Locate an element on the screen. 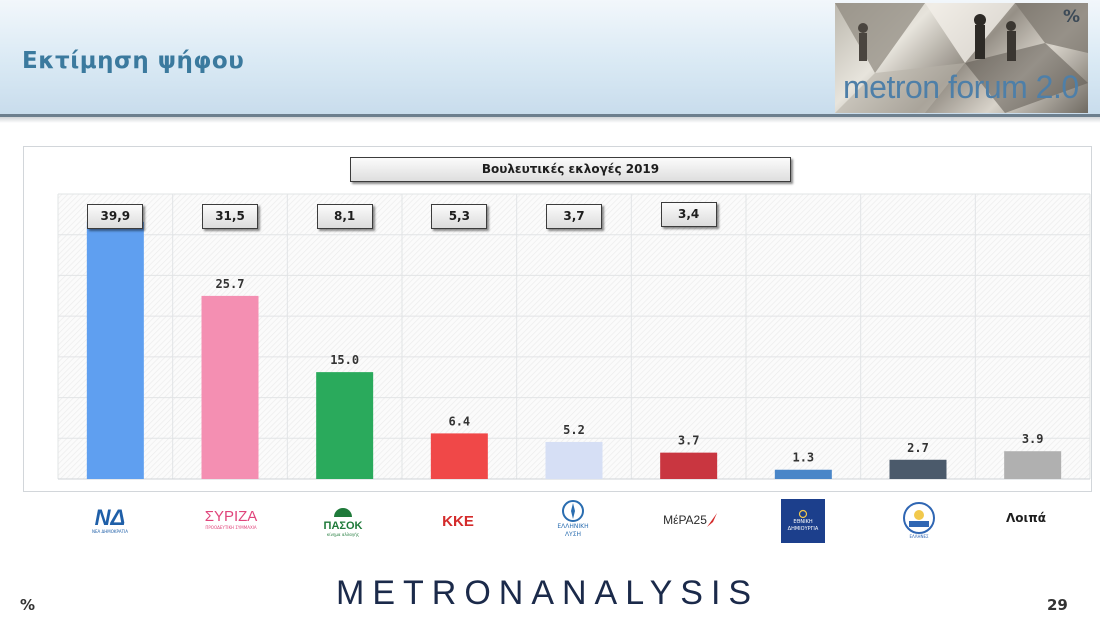  value-label-2: 15.0 is located at coordinates (344, 360).